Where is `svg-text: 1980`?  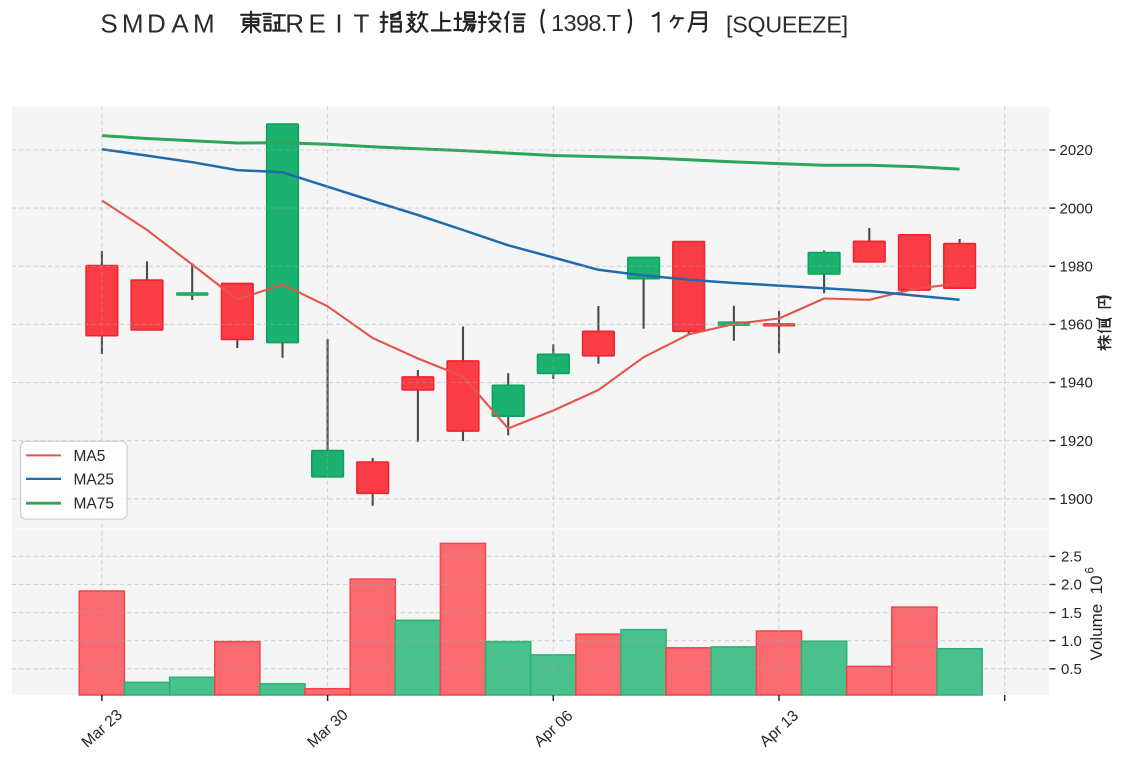
svg-text: 1980 is located at coordinates (1076, 267).